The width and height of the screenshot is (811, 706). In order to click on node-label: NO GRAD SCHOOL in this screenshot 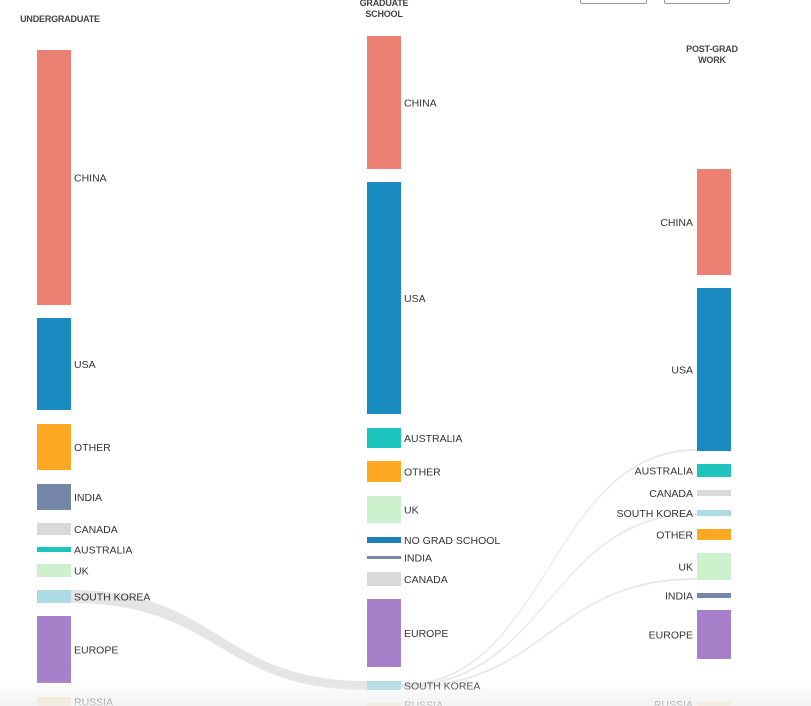, I will do `click(452, 541)`.